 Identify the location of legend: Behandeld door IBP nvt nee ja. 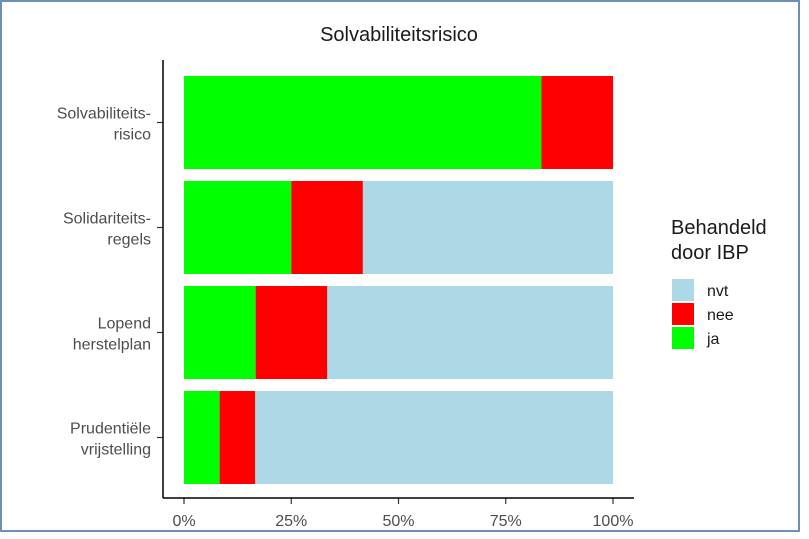
(719, 283).